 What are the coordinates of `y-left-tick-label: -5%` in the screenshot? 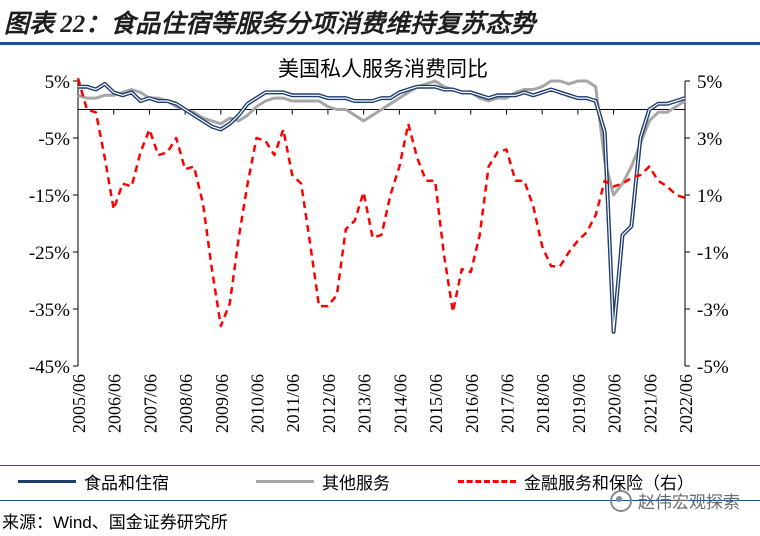 It's located at (54, 139).